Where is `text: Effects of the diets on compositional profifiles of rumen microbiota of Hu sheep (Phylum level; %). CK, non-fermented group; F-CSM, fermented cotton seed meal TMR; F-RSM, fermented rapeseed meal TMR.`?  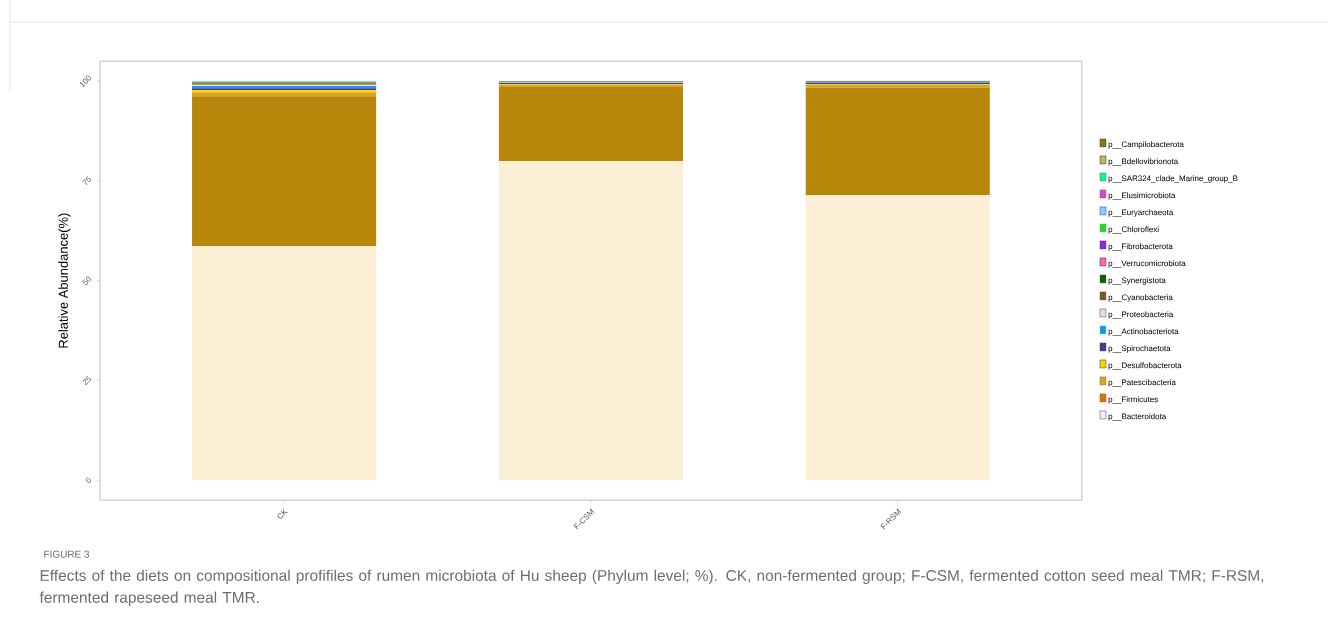
text: Effects of the diets on compositional profifiles of rumen microbiota of Hu sheep (Phylum level; %). CK, non-fermented group; F-CSM, fermented cotton seed meal TMR; F-RSM, fermented rapeseed meal TMR. is located at coordinates (651, 587).